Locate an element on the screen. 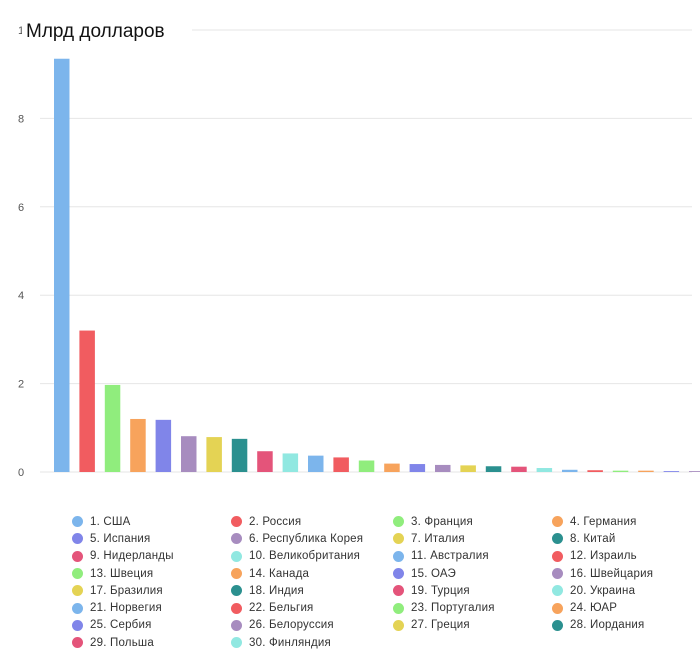 The height and width of the screenshot is (665, 700). legend-item: 17. Бразилия is located at coordinates (151, 590).